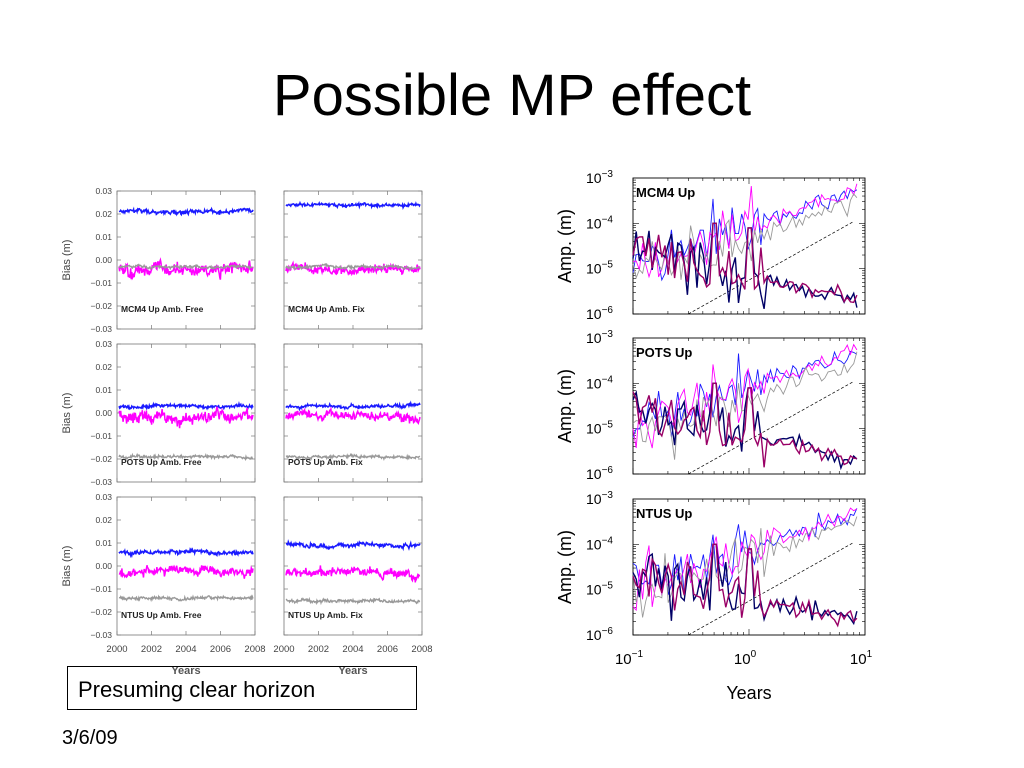  Describe the element at coordinates (325, 615) in the screenshot. I see `panel-label: NTUS Up Amb. Fix` at that location.